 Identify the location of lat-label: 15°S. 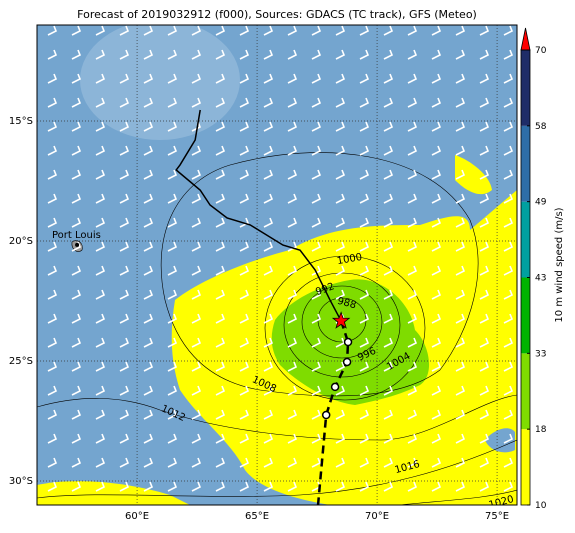
(21, 121).